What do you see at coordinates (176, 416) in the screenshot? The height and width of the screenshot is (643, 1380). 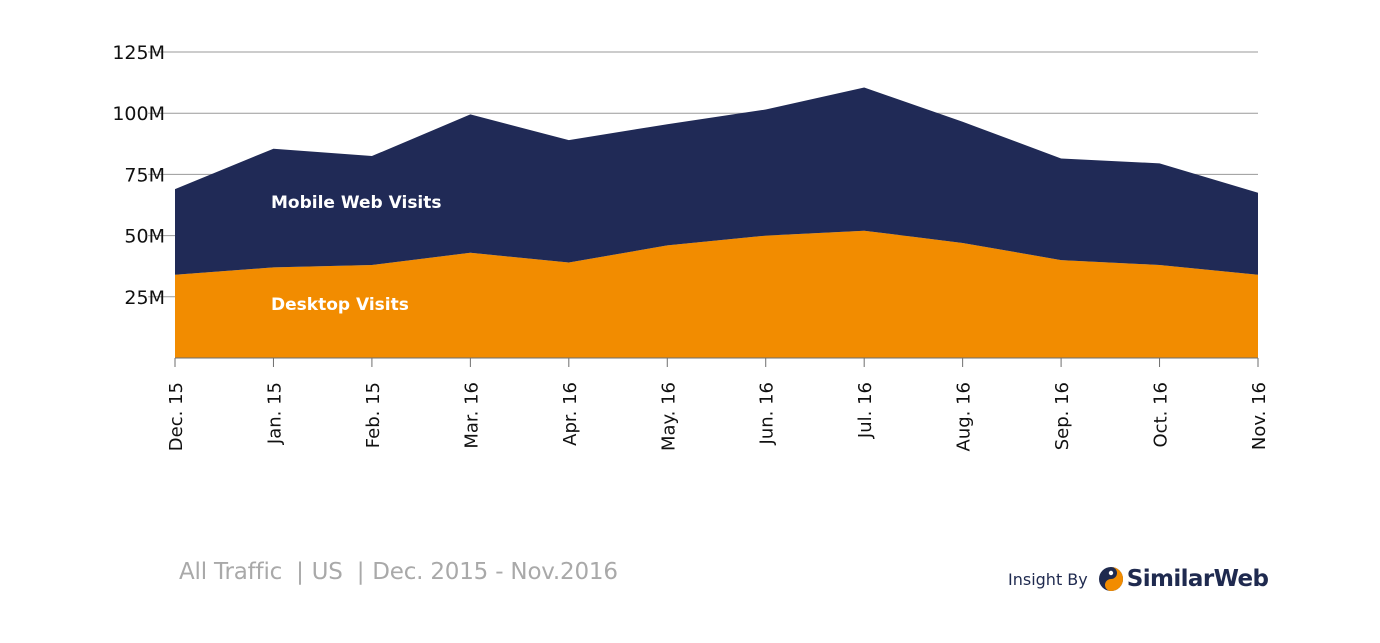 I see `x-tick-label: Dec. 15` at bounding box center [176, 416].